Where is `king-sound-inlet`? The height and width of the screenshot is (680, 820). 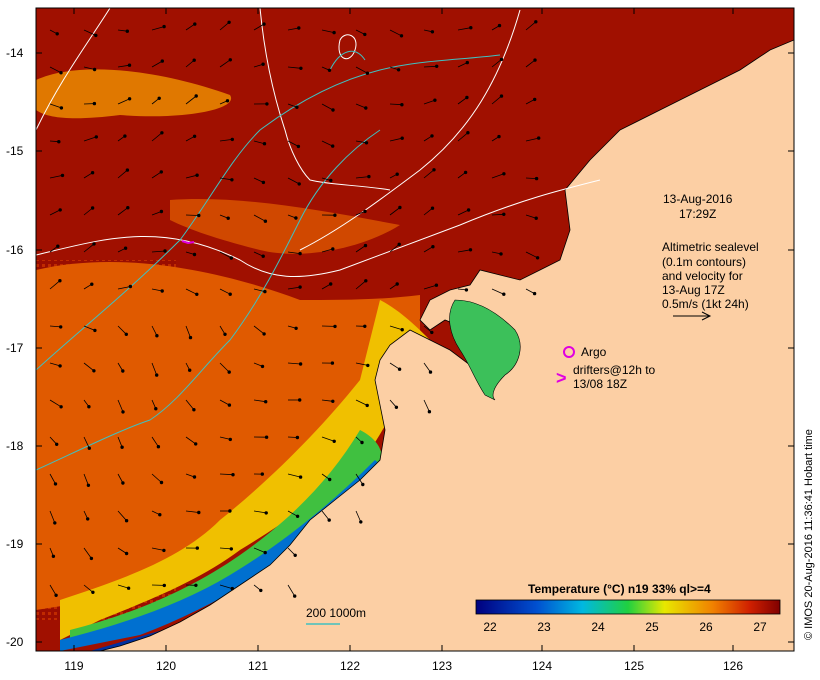
king-sound-inlet is located at coordinates (485, 350).